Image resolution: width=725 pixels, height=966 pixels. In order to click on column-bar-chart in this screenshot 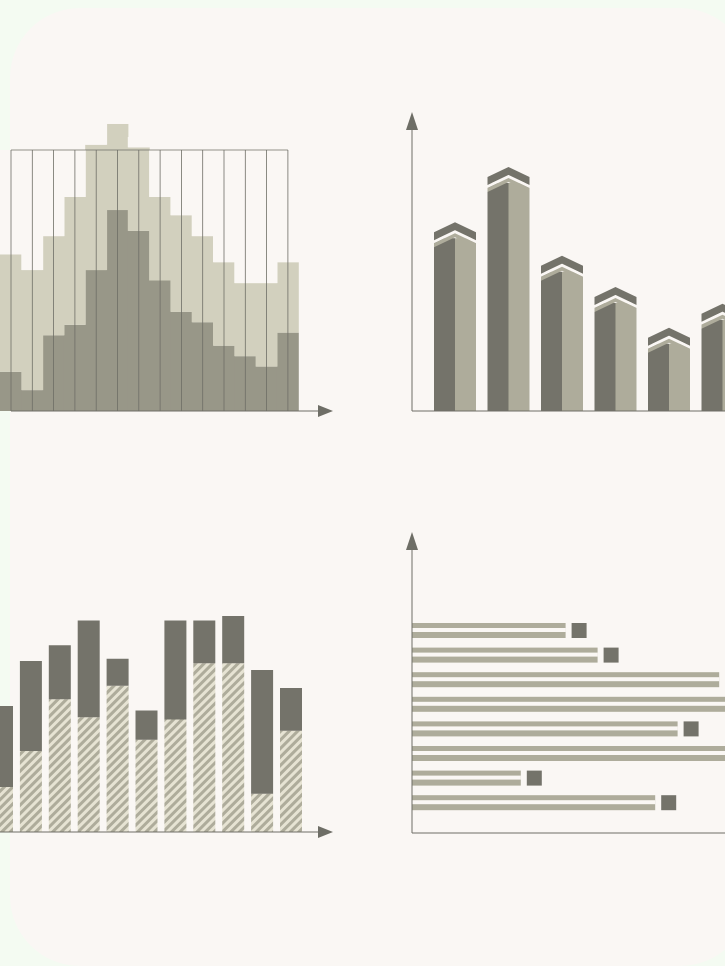, I will do `click(565, 262)`.